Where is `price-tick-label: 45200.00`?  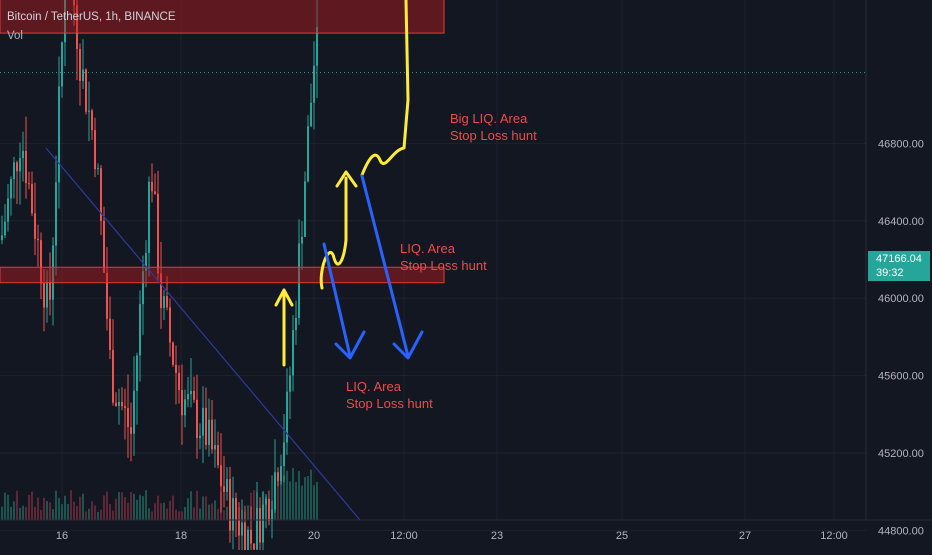
price-tick-label: 45200.00 is located at coordinates (901, 454).